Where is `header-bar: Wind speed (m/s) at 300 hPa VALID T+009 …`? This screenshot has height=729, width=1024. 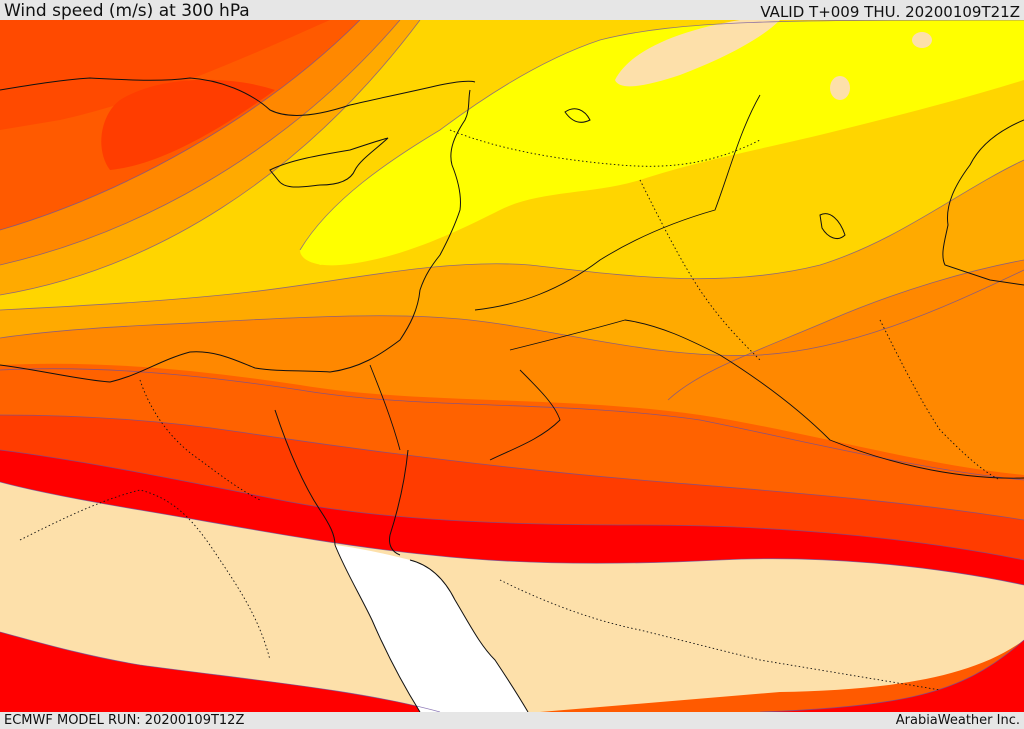
header-bar: Wind speed (m/s) at 300 hPa VALID T+009 … is located at coordinates (512, 10).